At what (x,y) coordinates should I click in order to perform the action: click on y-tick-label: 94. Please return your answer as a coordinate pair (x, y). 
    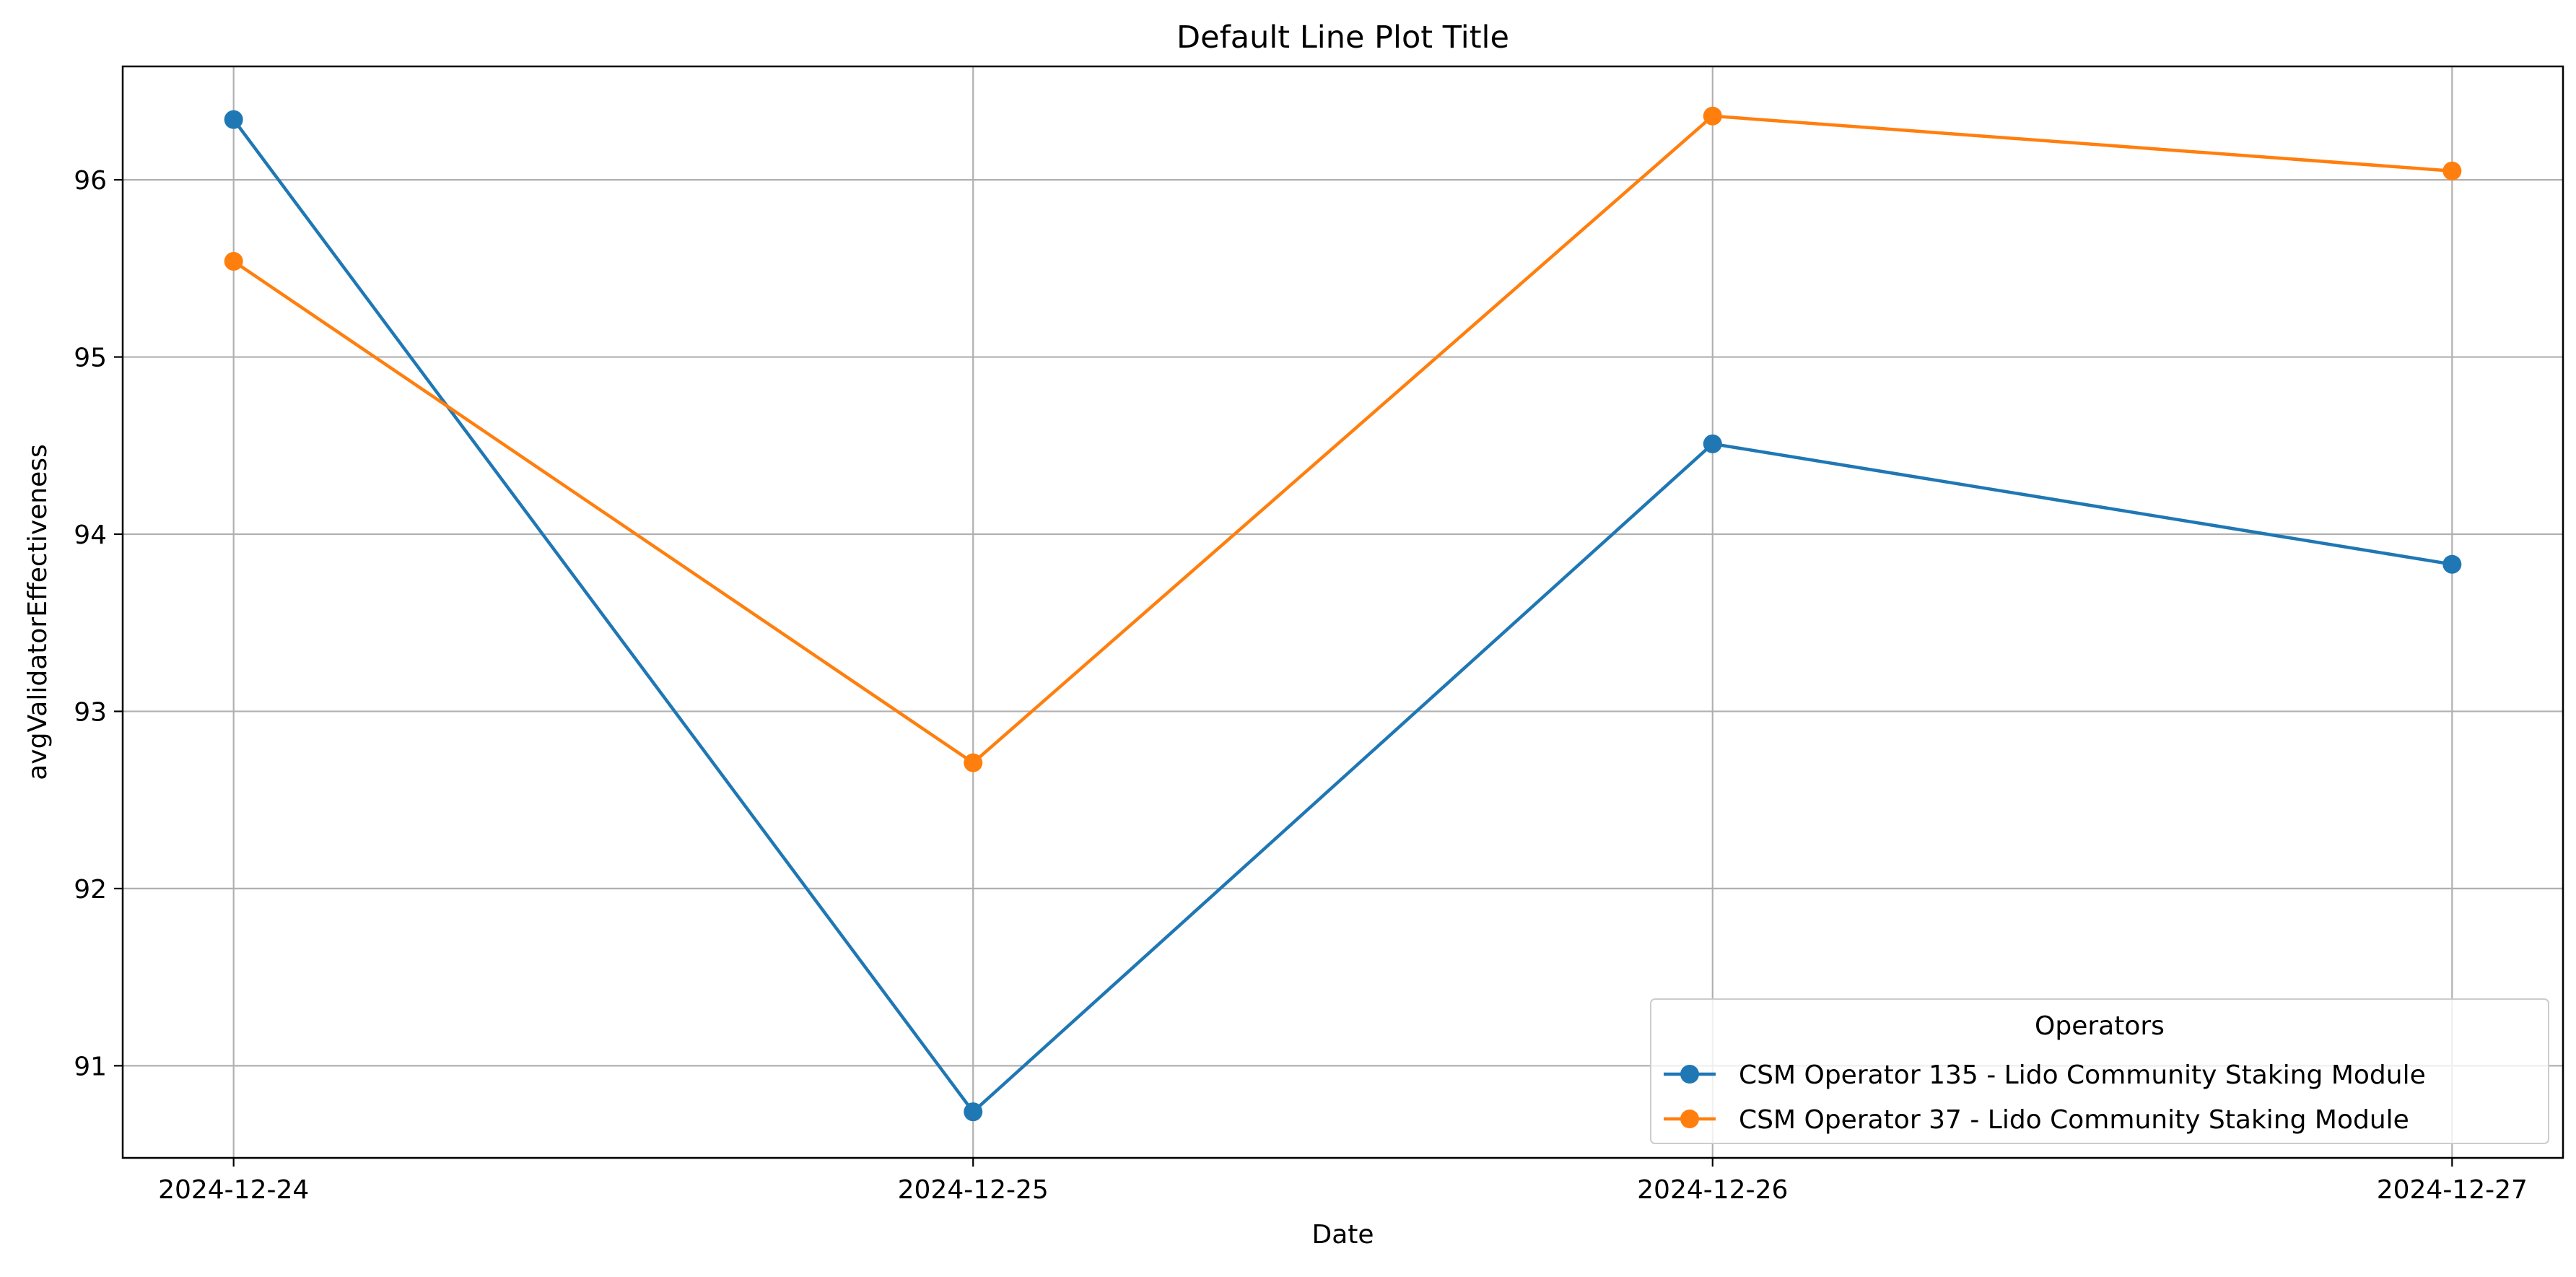
    Looking at the image, I should click on (90, 535).